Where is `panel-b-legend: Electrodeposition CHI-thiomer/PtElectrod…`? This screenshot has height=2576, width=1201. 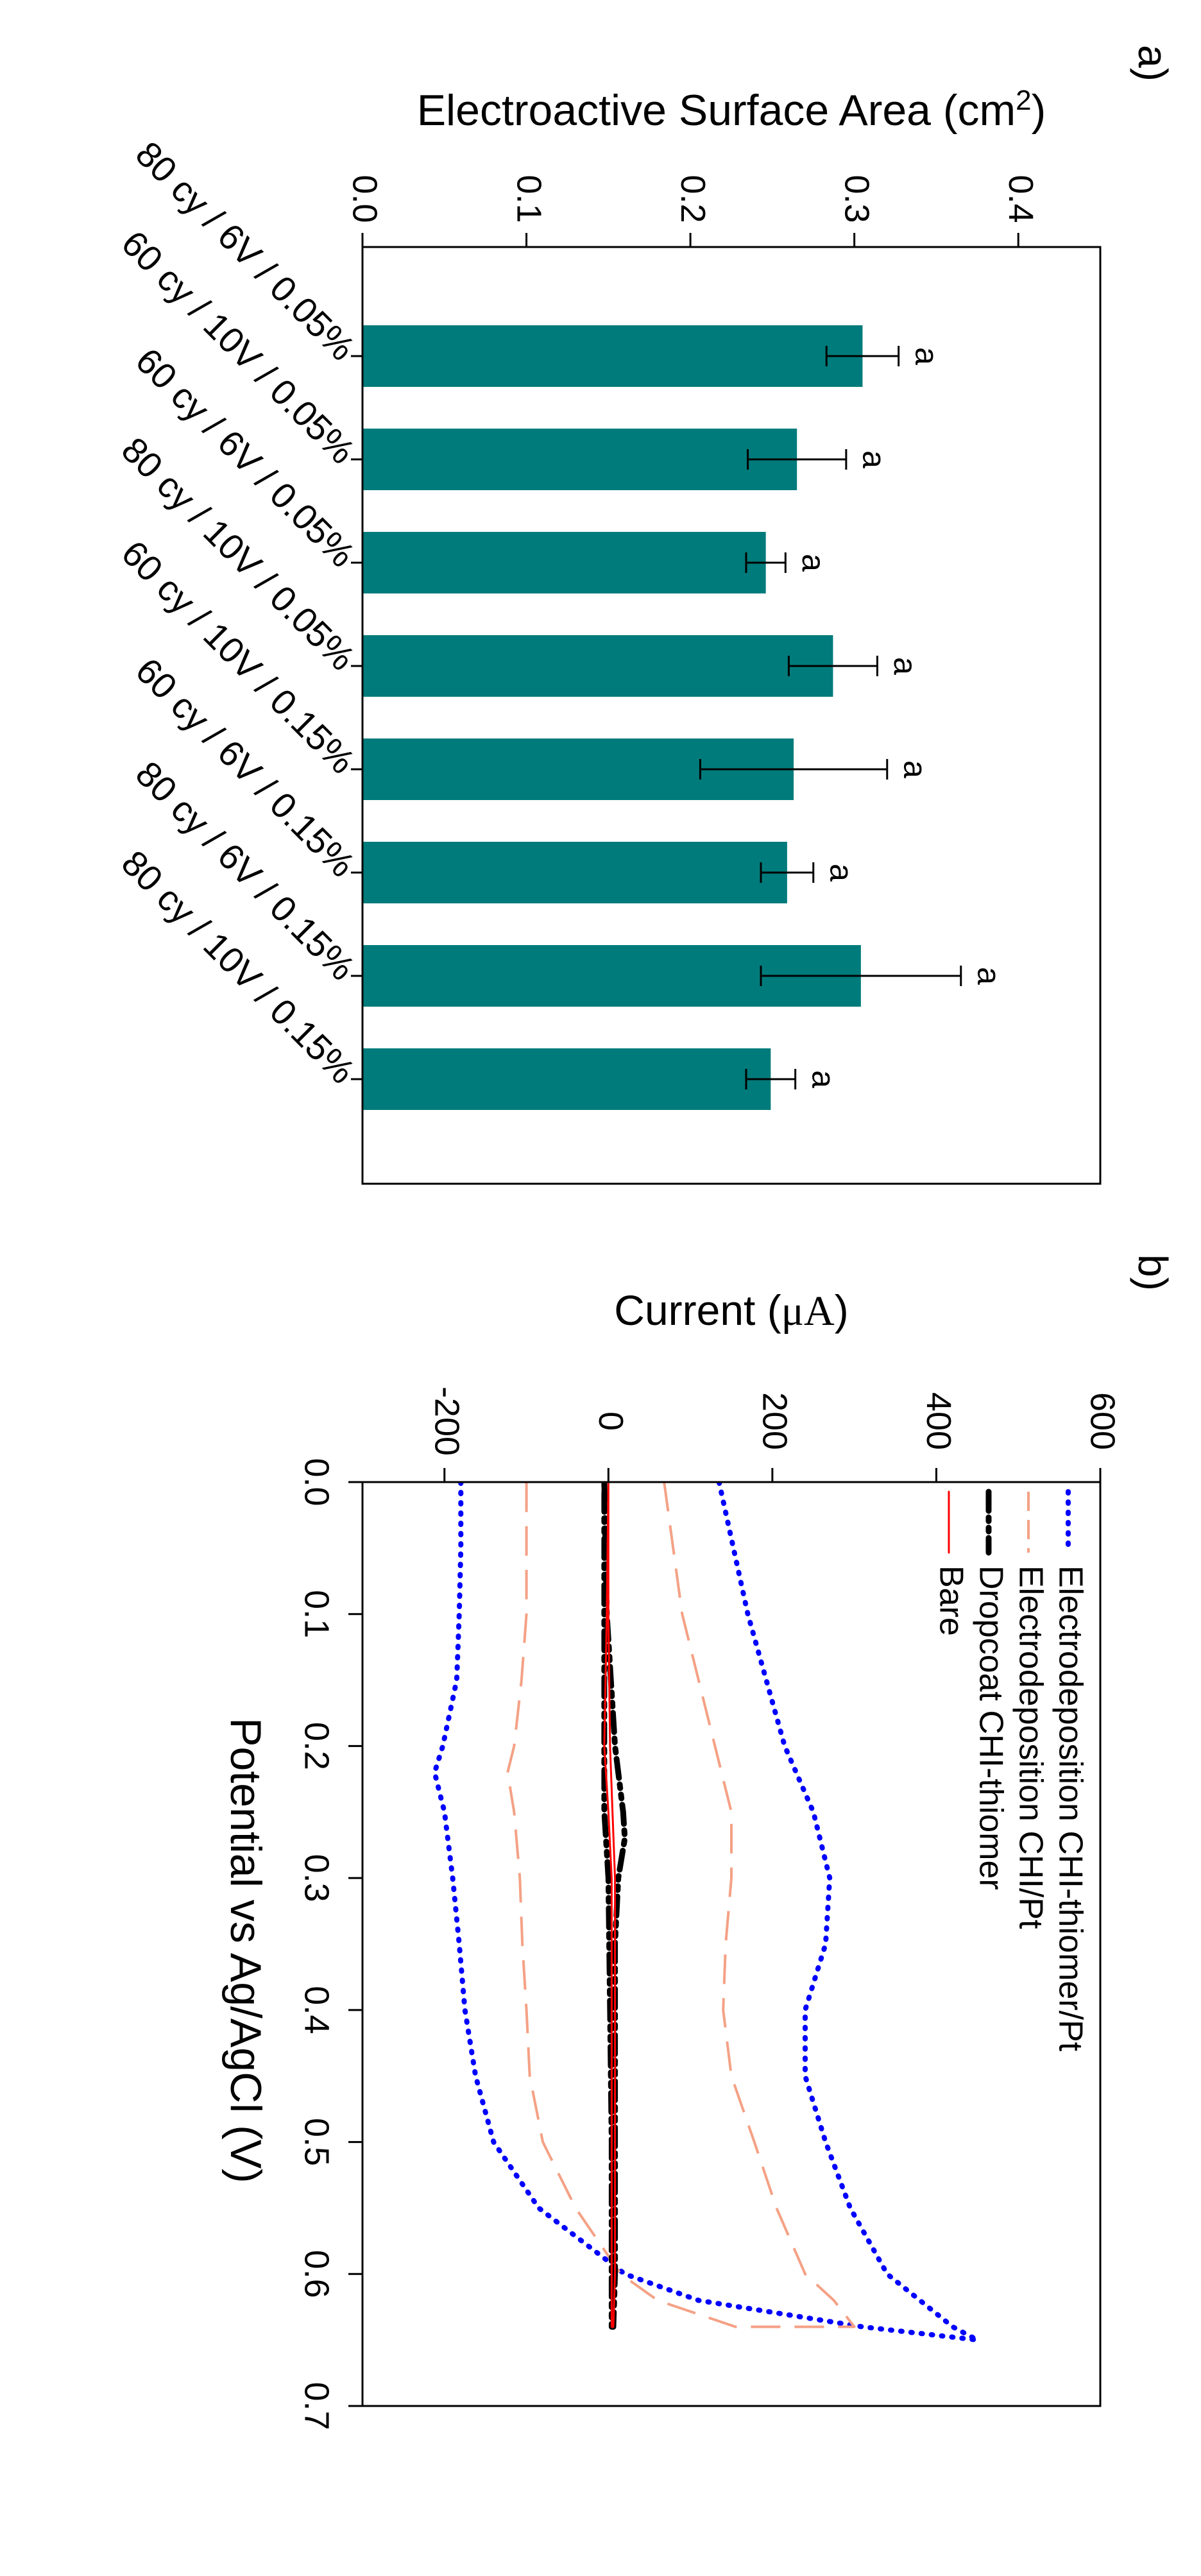 panel-b-legend: Electrodeposition CHI-thiomer/PtElectrod… is located at coordinates (1011, 1770).